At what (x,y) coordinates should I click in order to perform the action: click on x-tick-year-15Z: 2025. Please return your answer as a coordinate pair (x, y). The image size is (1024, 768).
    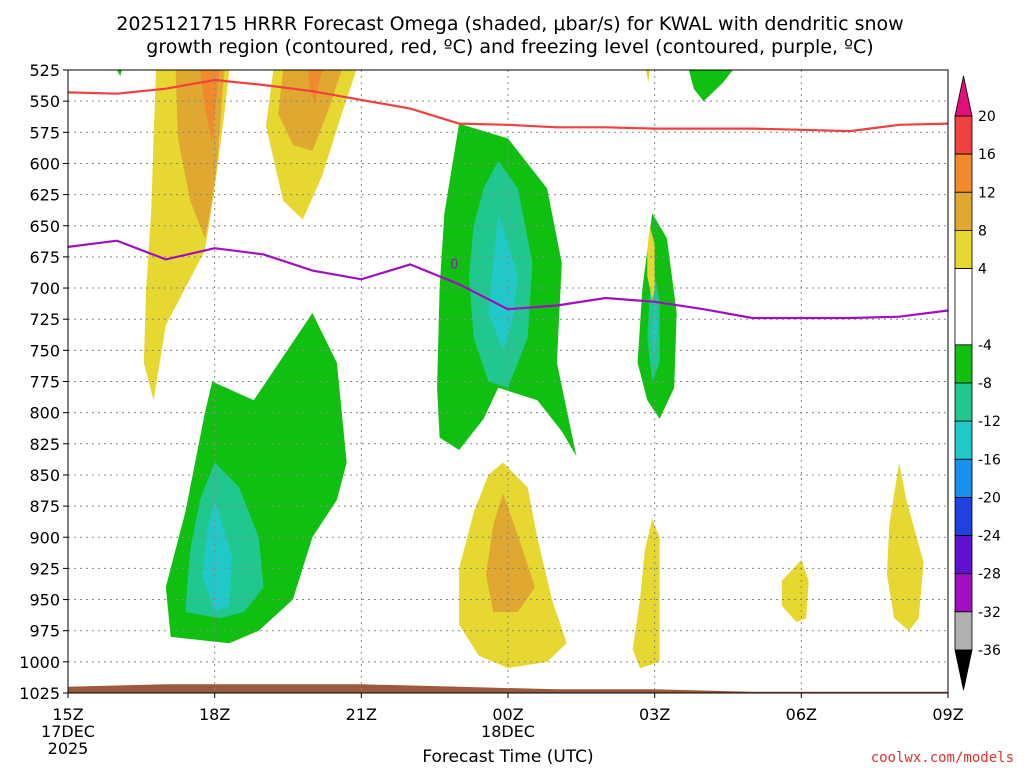
    Looking at the image, I should click on (68, 748).